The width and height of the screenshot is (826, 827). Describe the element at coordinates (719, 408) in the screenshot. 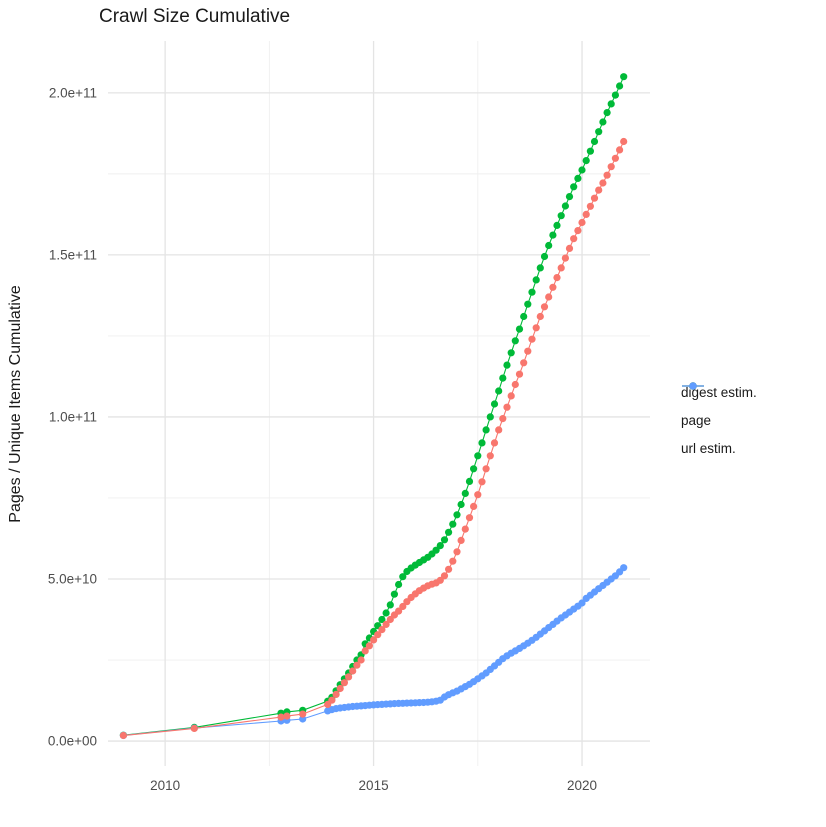

I see `legend-item-page: page` at that location.